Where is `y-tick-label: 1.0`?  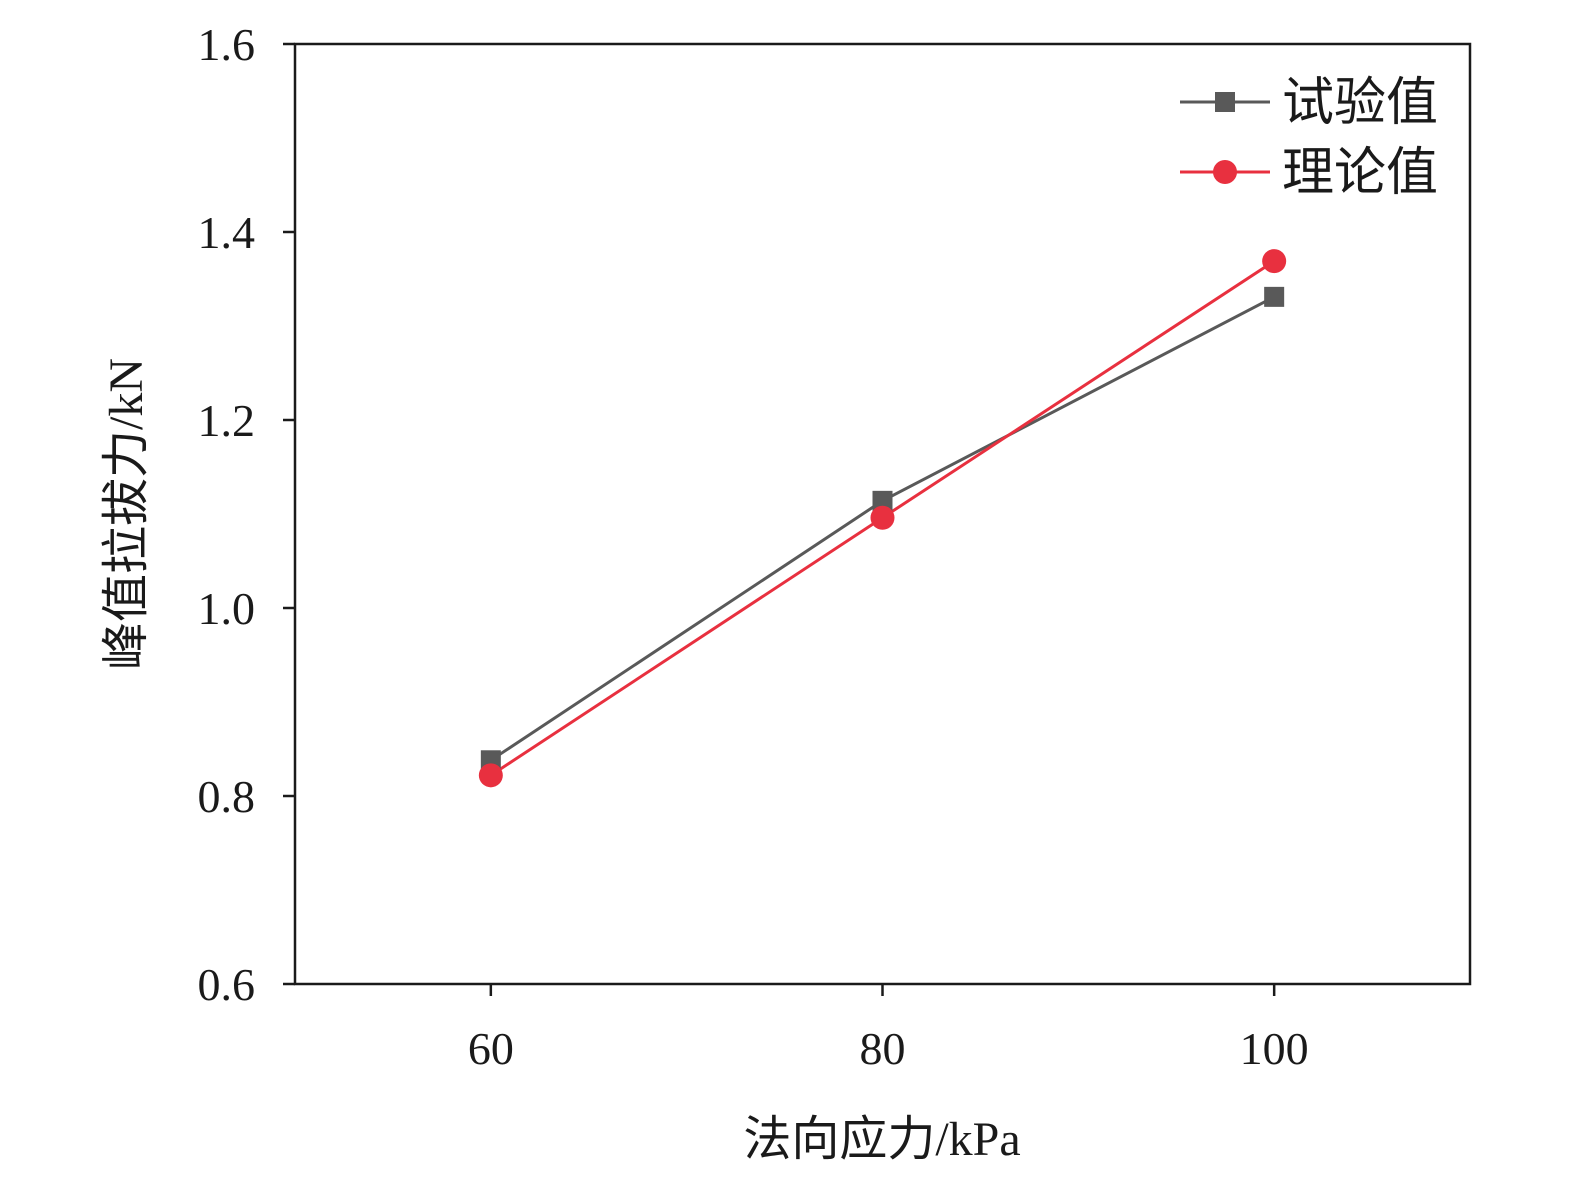 y-tick-label: 1.0 is located at coordinates (227, 608).